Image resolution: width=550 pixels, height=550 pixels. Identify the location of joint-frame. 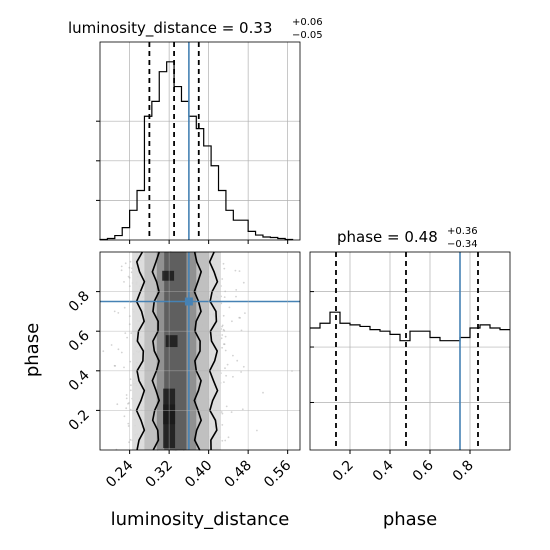
(200, 351).